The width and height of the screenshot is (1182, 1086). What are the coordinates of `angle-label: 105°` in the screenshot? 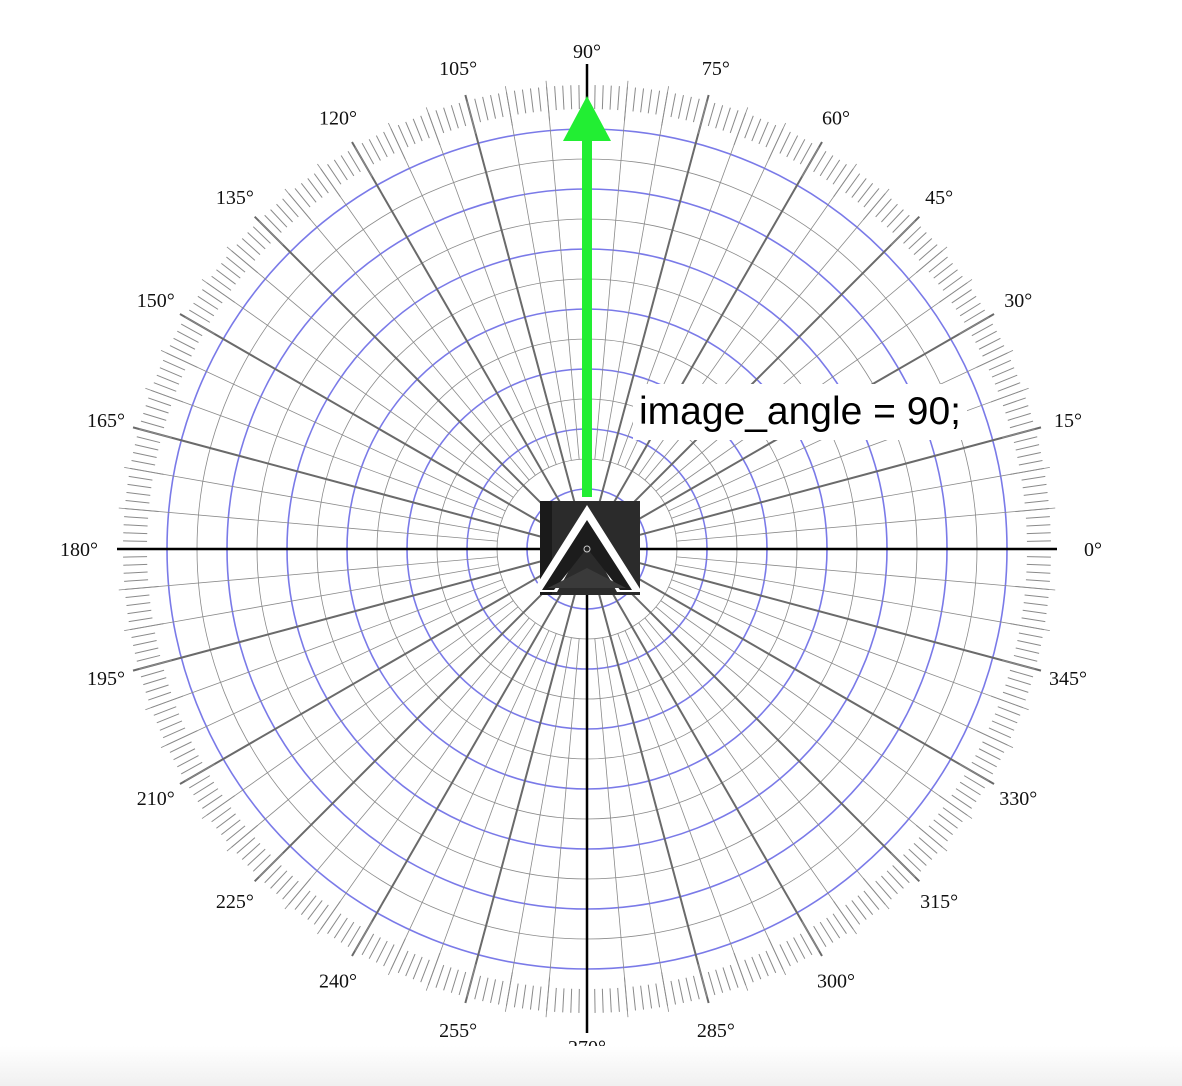 It's located at (458, 69).